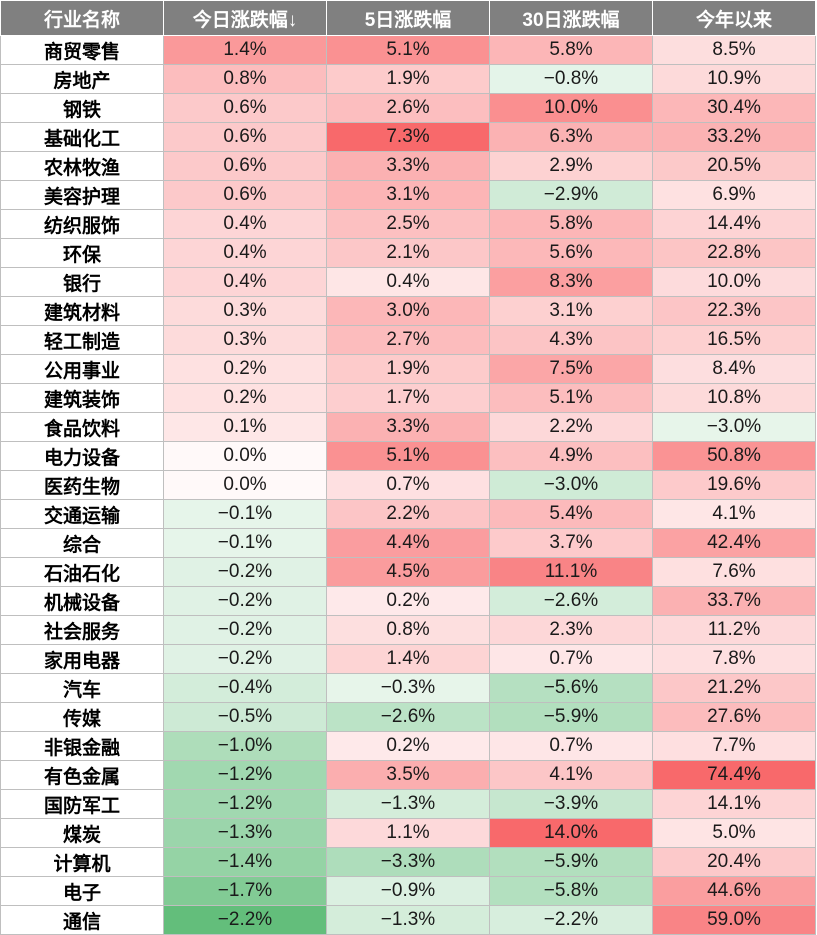 The height and width of the screenshot is (935, 817). What do you see at coordinates (408, 891) in the screenshot?
I see `5day-change-cell: −0.9%` at bounding box center [408, 891].